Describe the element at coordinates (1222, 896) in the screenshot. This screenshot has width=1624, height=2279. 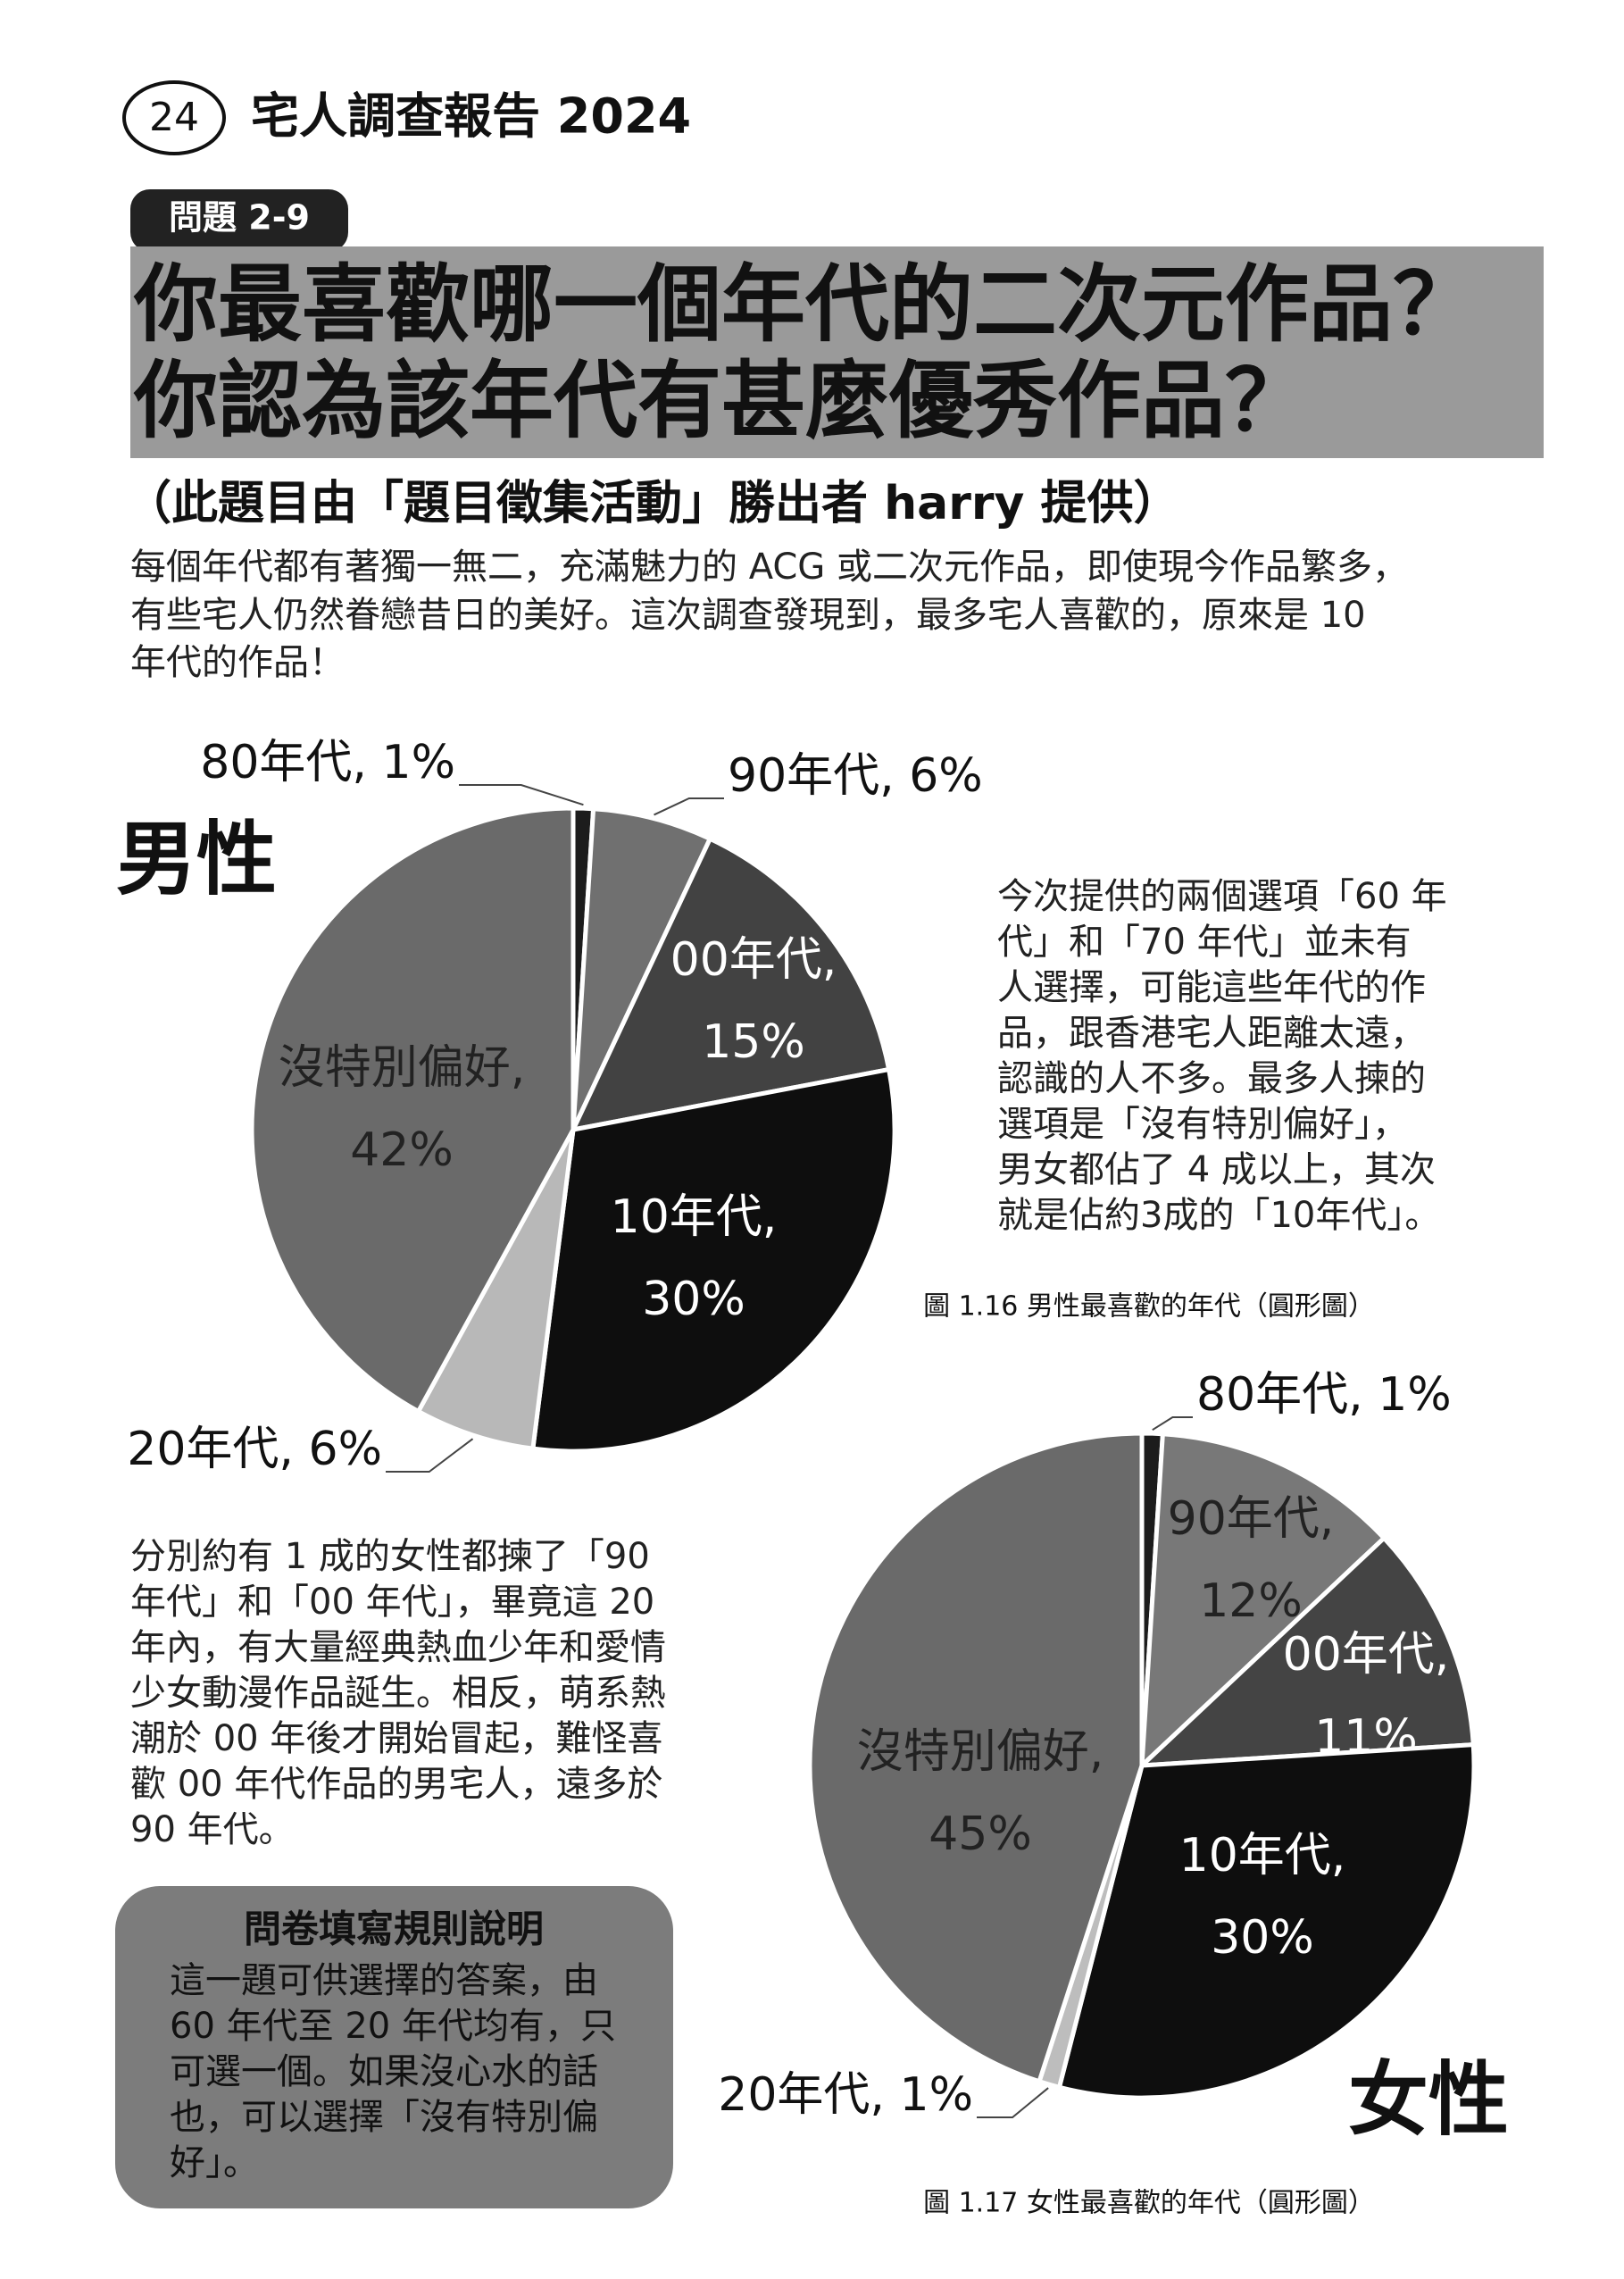
I see `note-line: 今次提供的兩個選項「60 年` at that location.